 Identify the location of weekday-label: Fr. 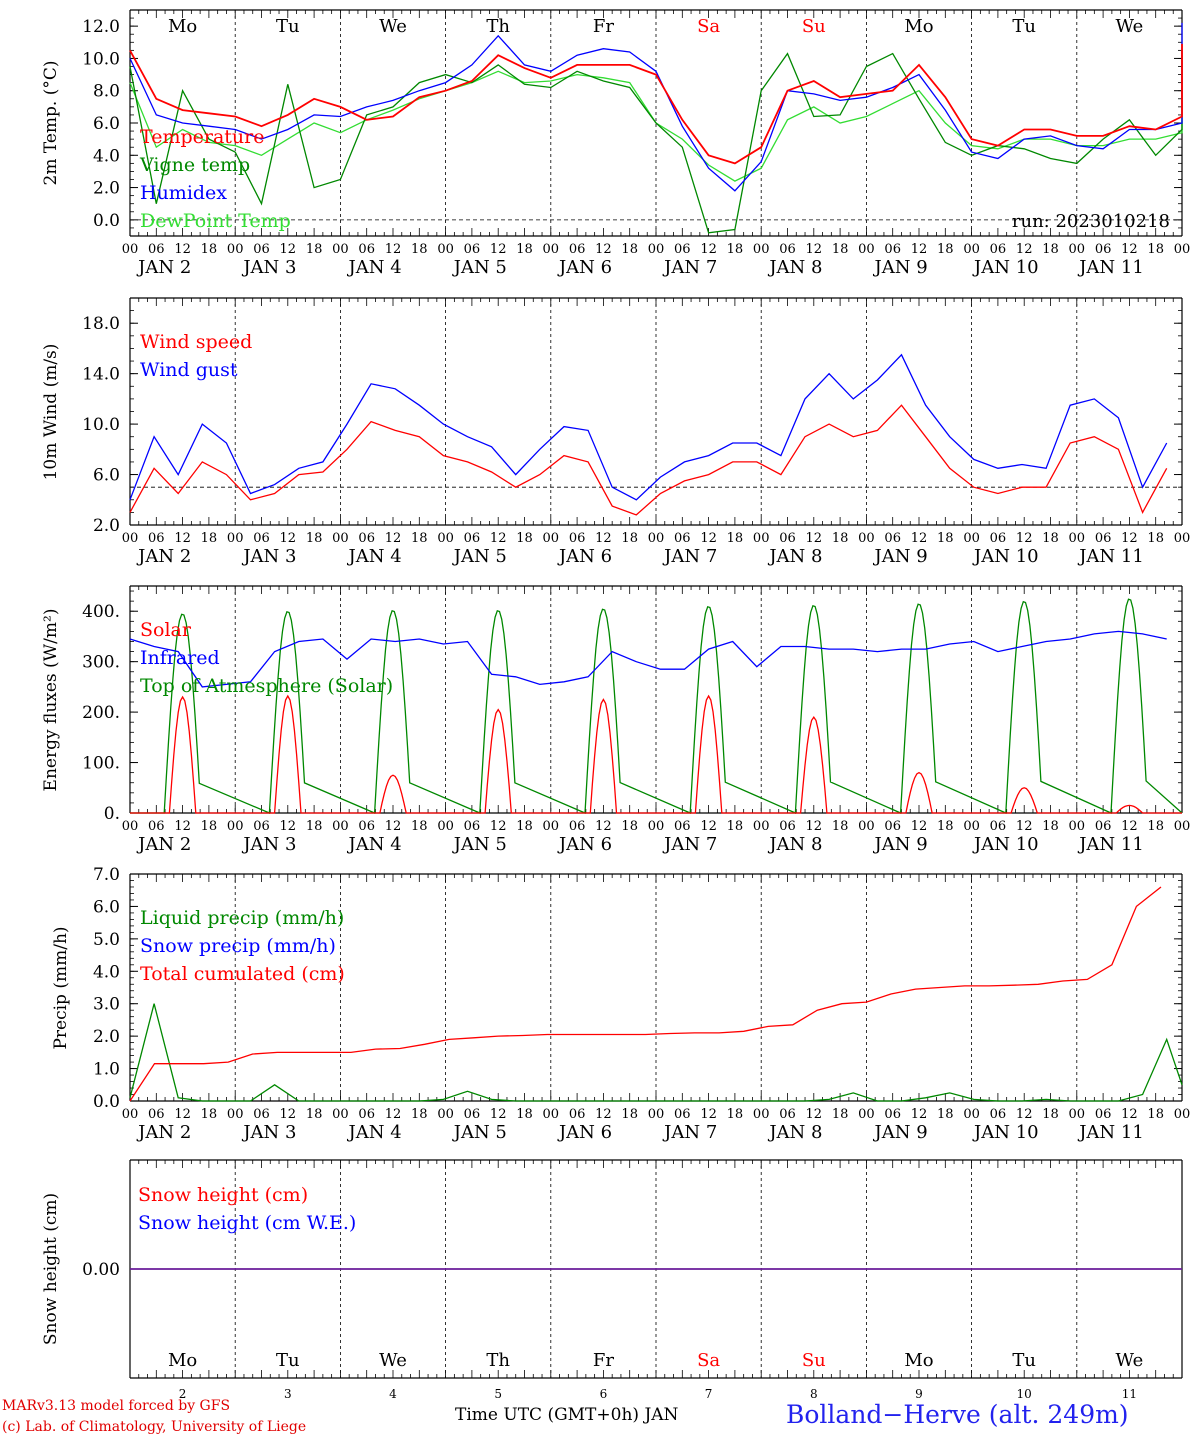
(603, 1360).